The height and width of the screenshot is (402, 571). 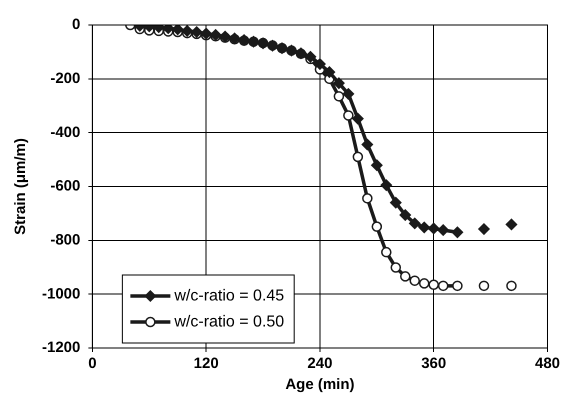 I want to click on x-axis-title: Age (min), so click(x=320, y=385).